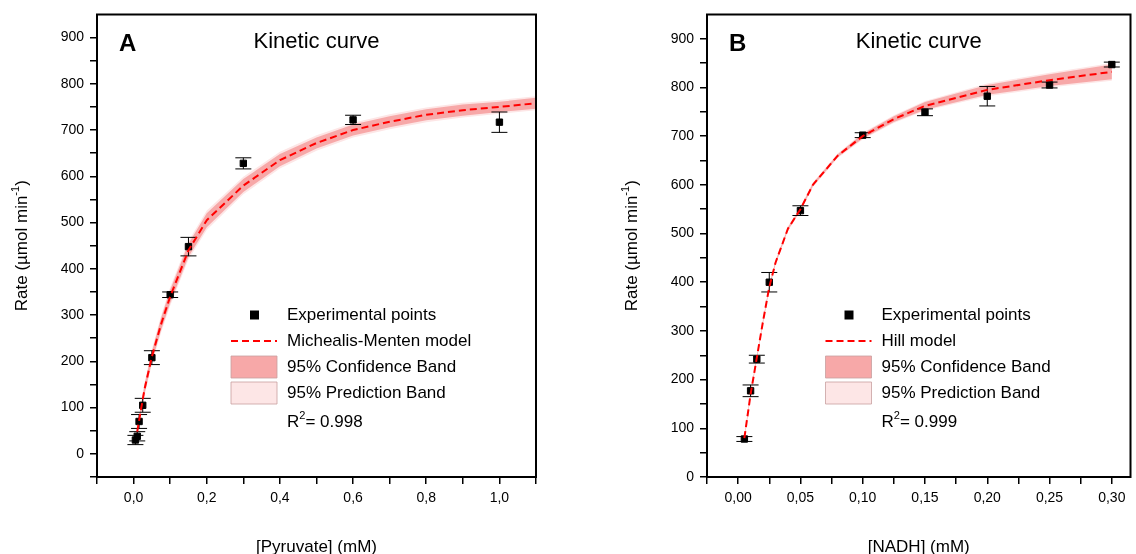 This screenshot has width=1136, height=554. What do you see at coordinates (207, 497) in the screenshot?
I see `x-tick-label: 0,2` at bounding box center [207, 497].